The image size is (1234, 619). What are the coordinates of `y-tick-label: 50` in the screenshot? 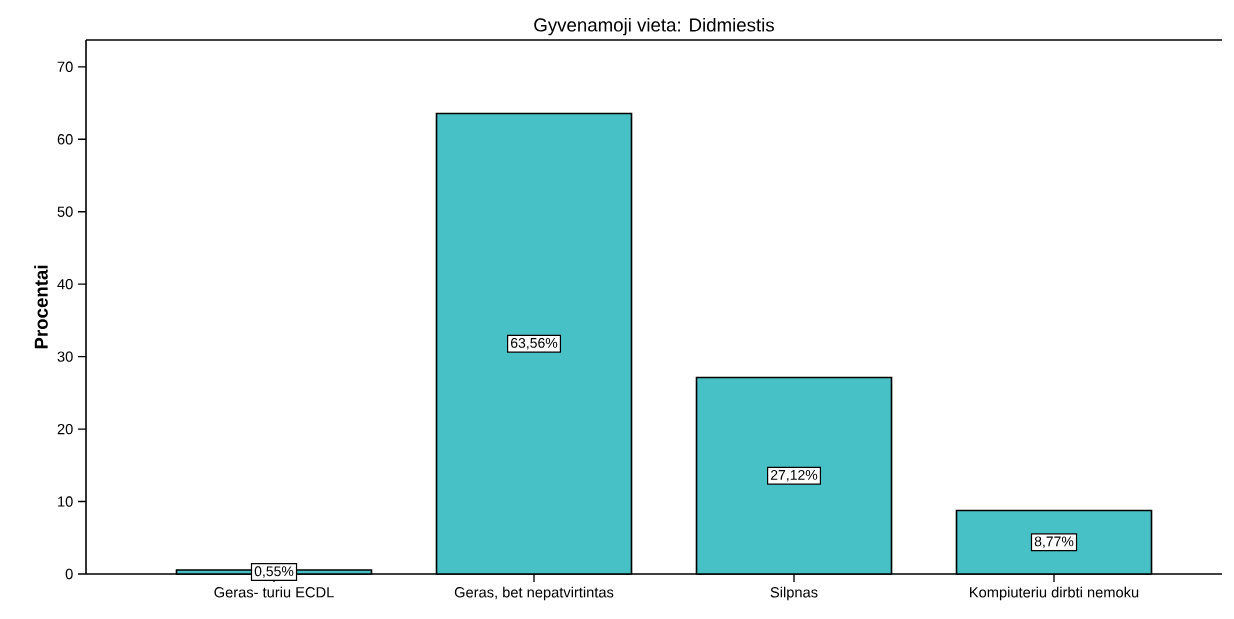 It's located at (65, 211).